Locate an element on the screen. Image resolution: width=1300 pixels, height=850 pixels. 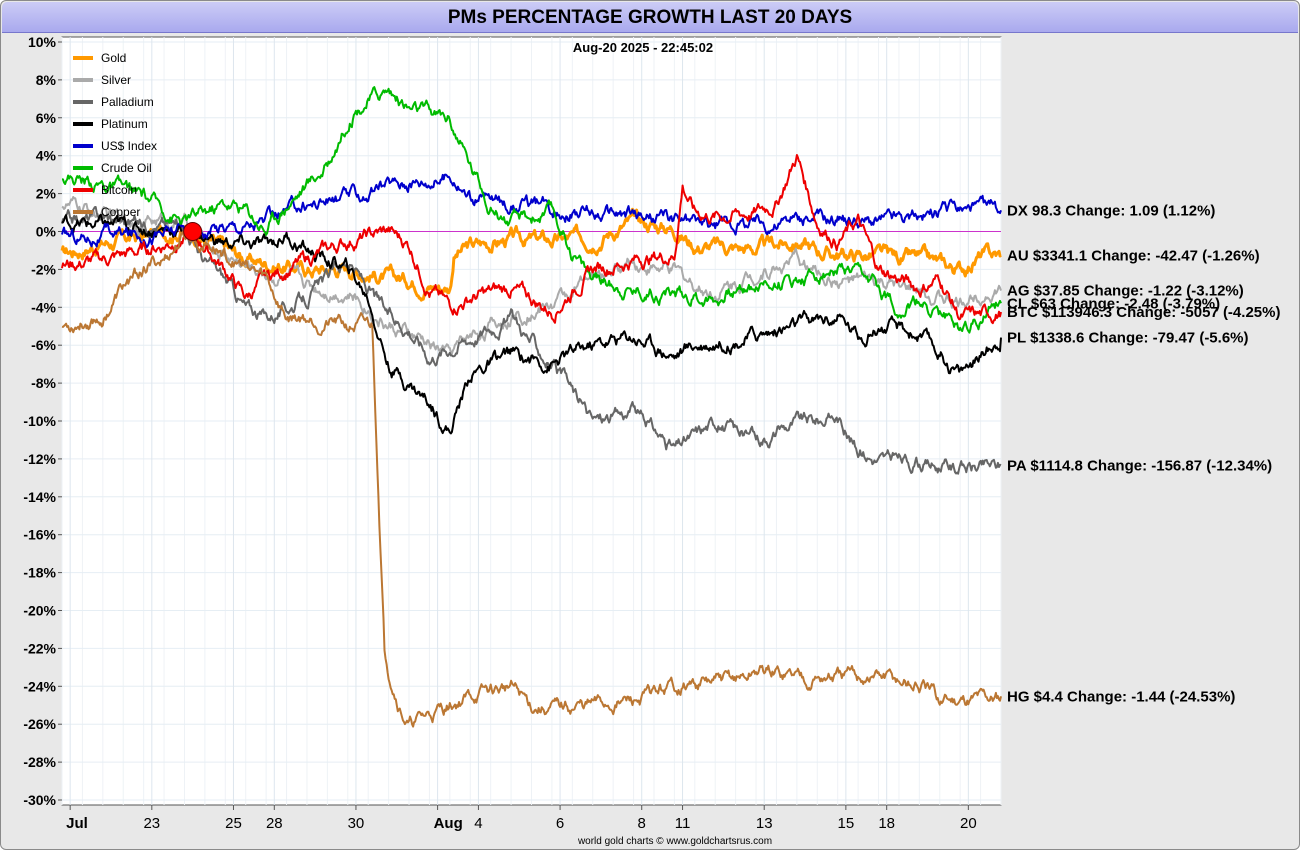
y-tick-label: -14% is located at coordinates (39, 497).